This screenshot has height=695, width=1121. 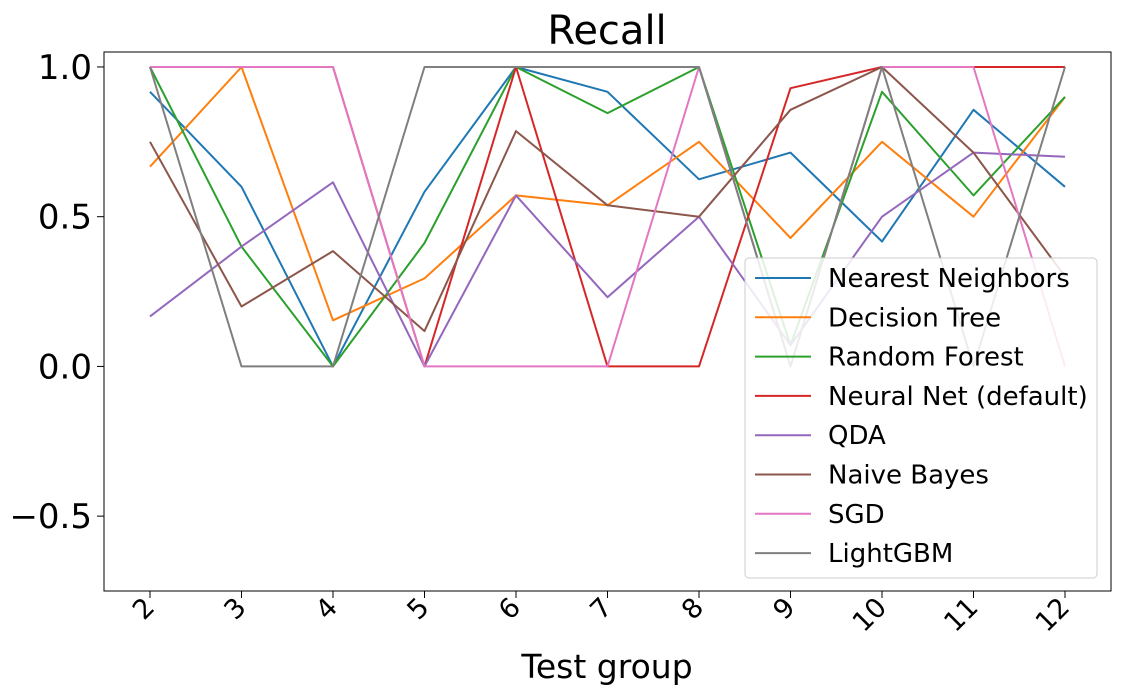 I want to click on x-axis: 2 3 4 5 6 7 8 9 10 11 12, so click(x=601, y=614).